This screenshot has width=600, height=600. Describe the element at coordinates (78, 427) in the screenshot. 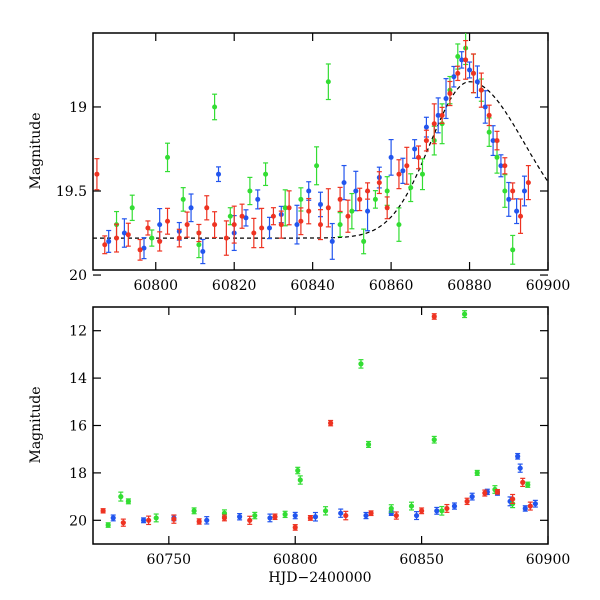

I see `bottom-y-tick-label: 16` at that location.